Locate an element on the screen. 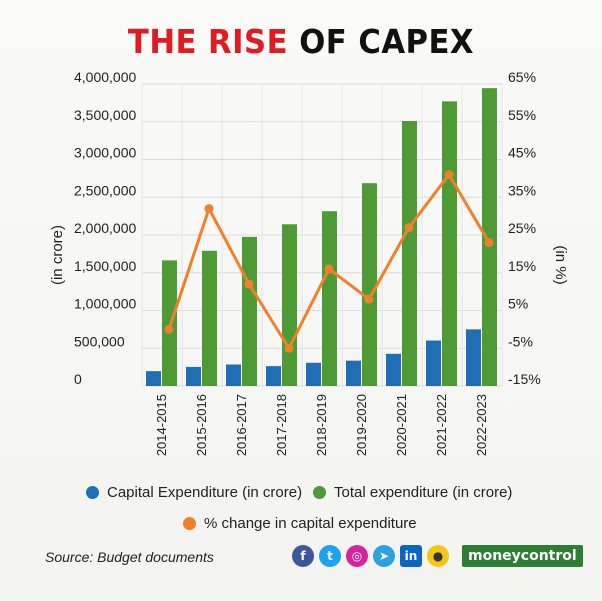 The width and height of the screenshot is (602, 601). legend-swatch-capex is located at coordinates (92, 492).